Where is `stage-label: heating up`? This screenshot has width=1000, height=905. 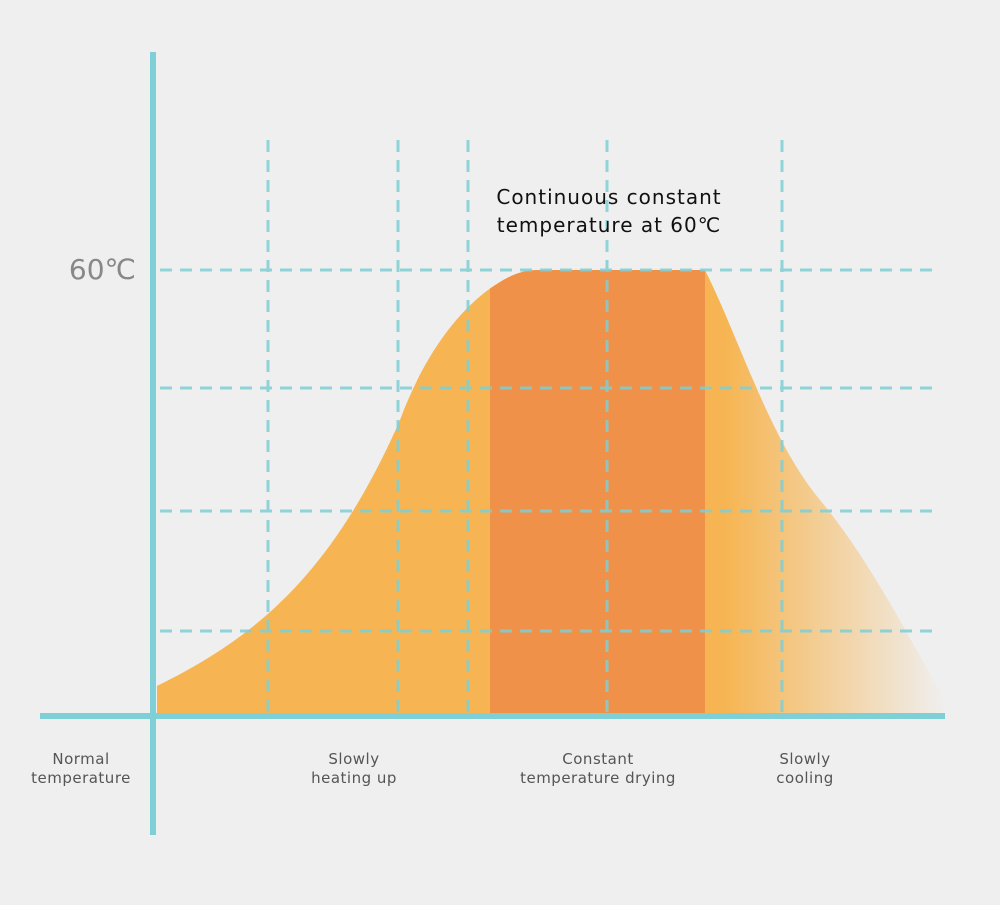 stage-label: heating up is located at coordinates (354, 778).